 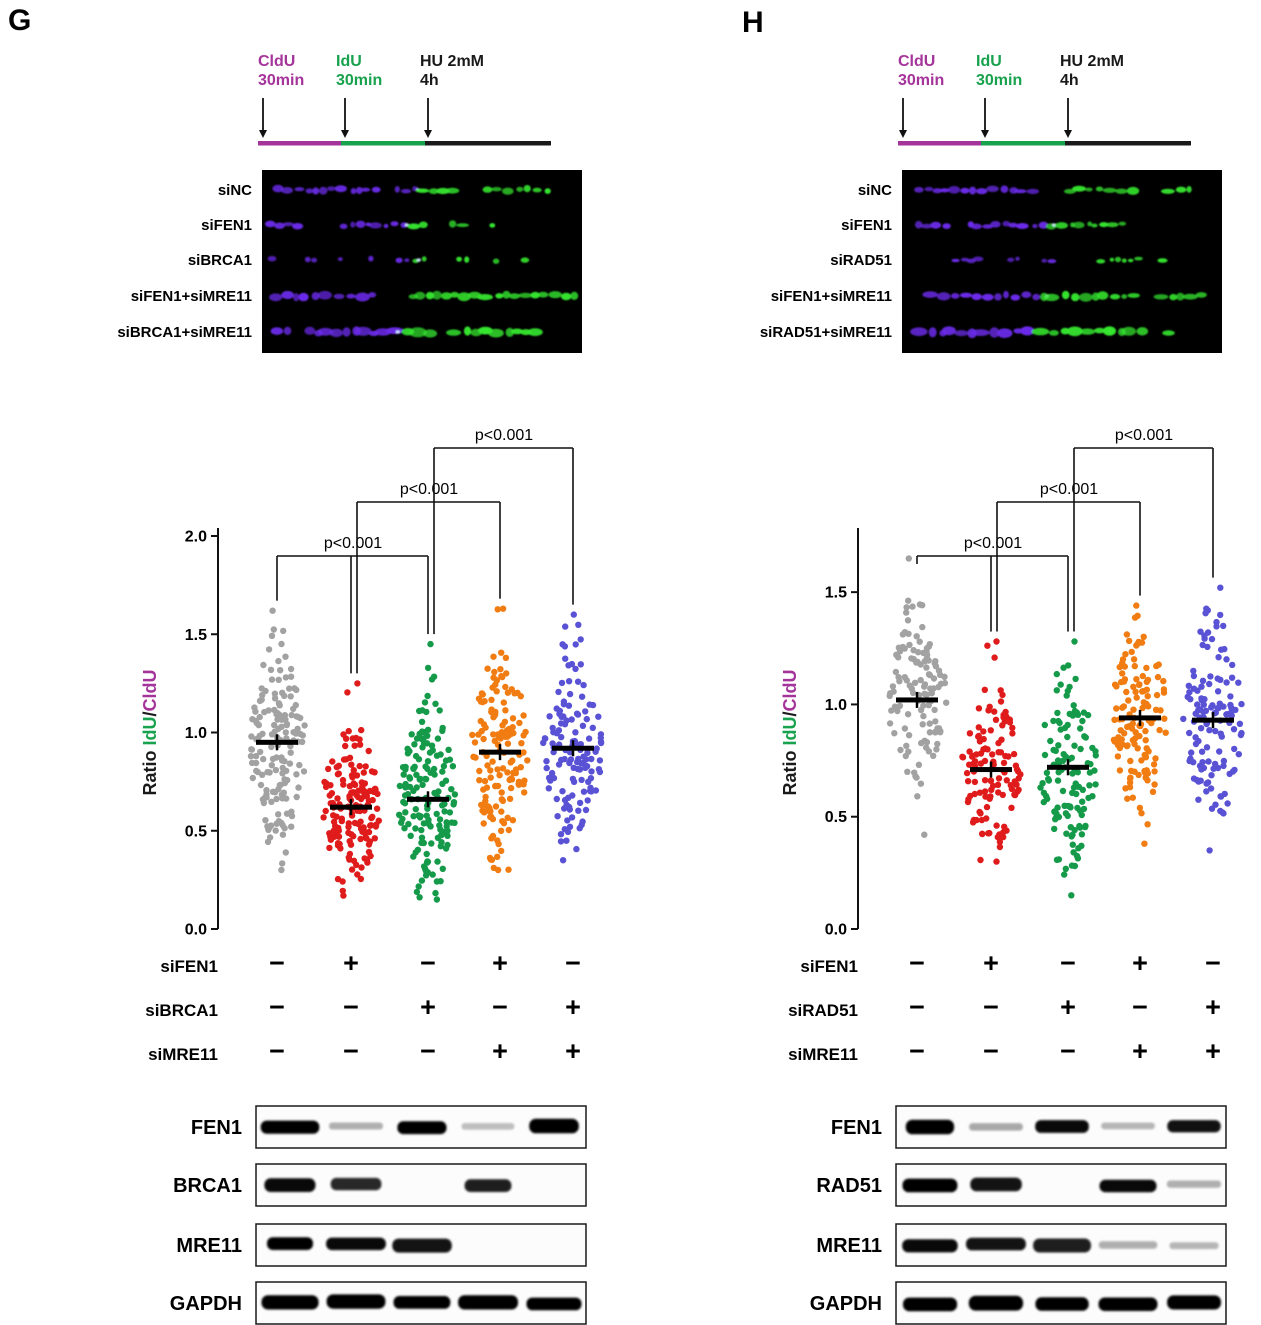 What do you see at coordinates (452, 61) in the screenshot?
I see `schematic-step-label: HU 2mM` at bounding box center [452, 61].